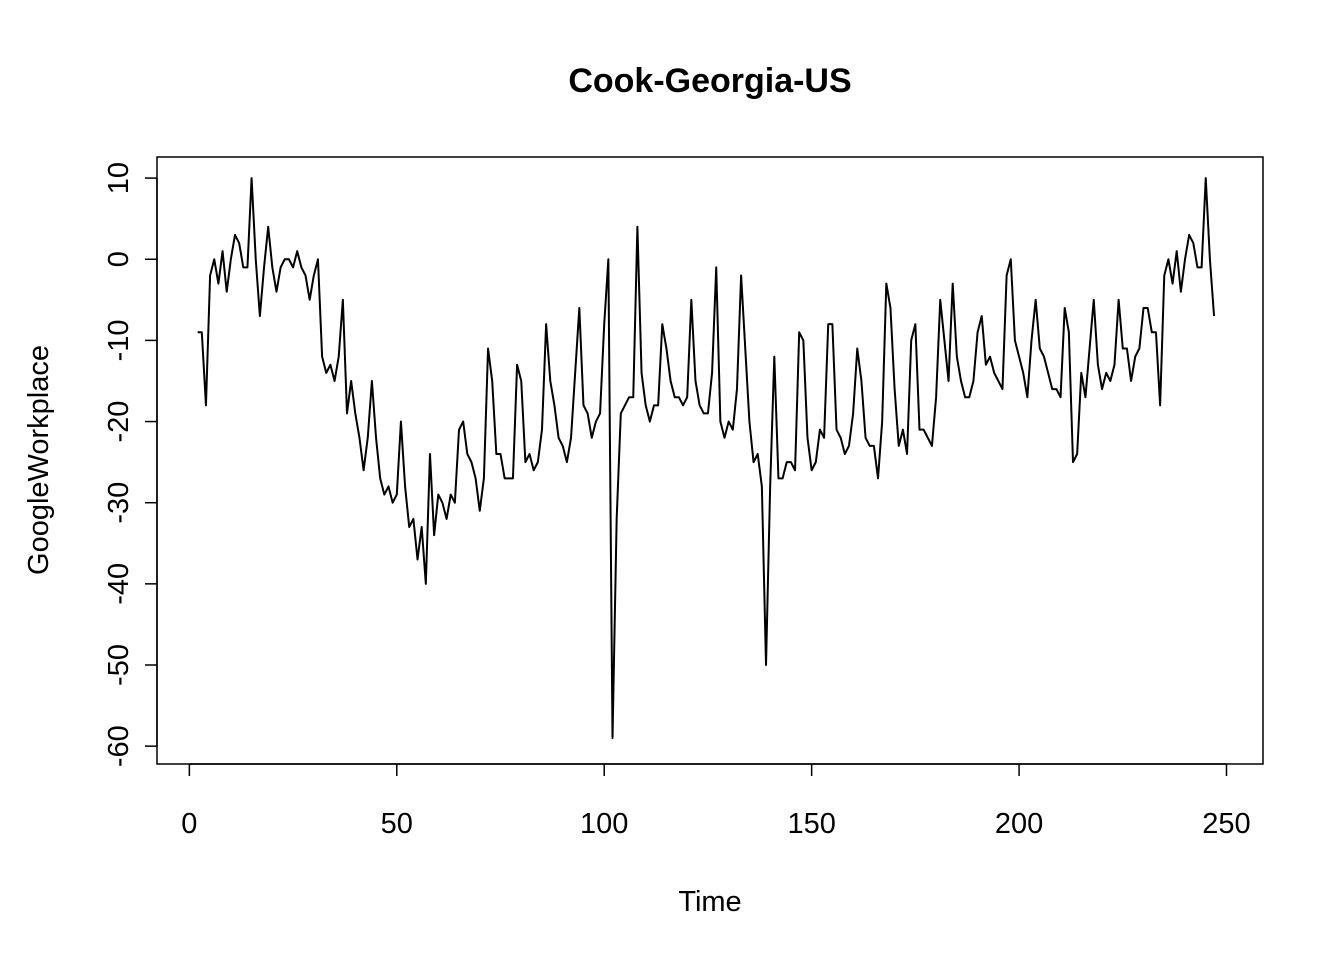  I want to click on x-tick-label: 250, so click(1226, 824).